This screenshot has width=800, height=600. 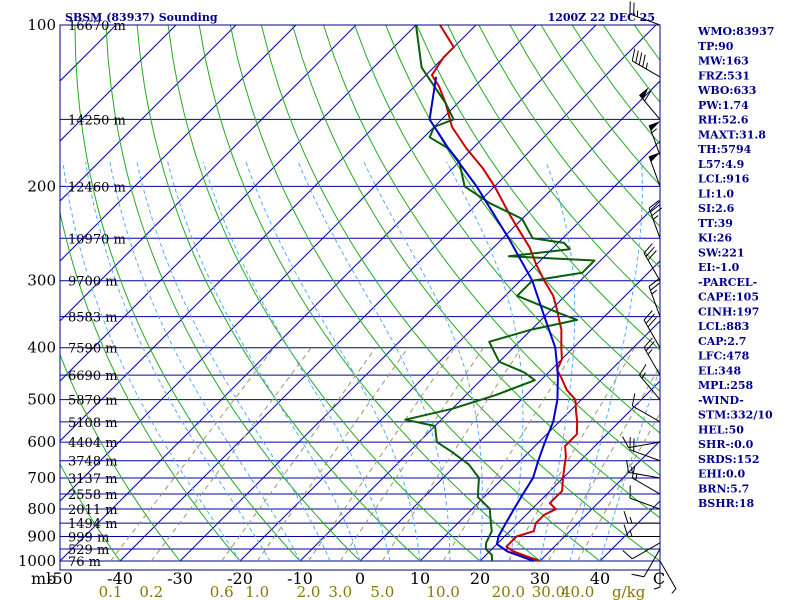 I want to click on sounding-index-text: MW:163, so click(x=723, y=61).